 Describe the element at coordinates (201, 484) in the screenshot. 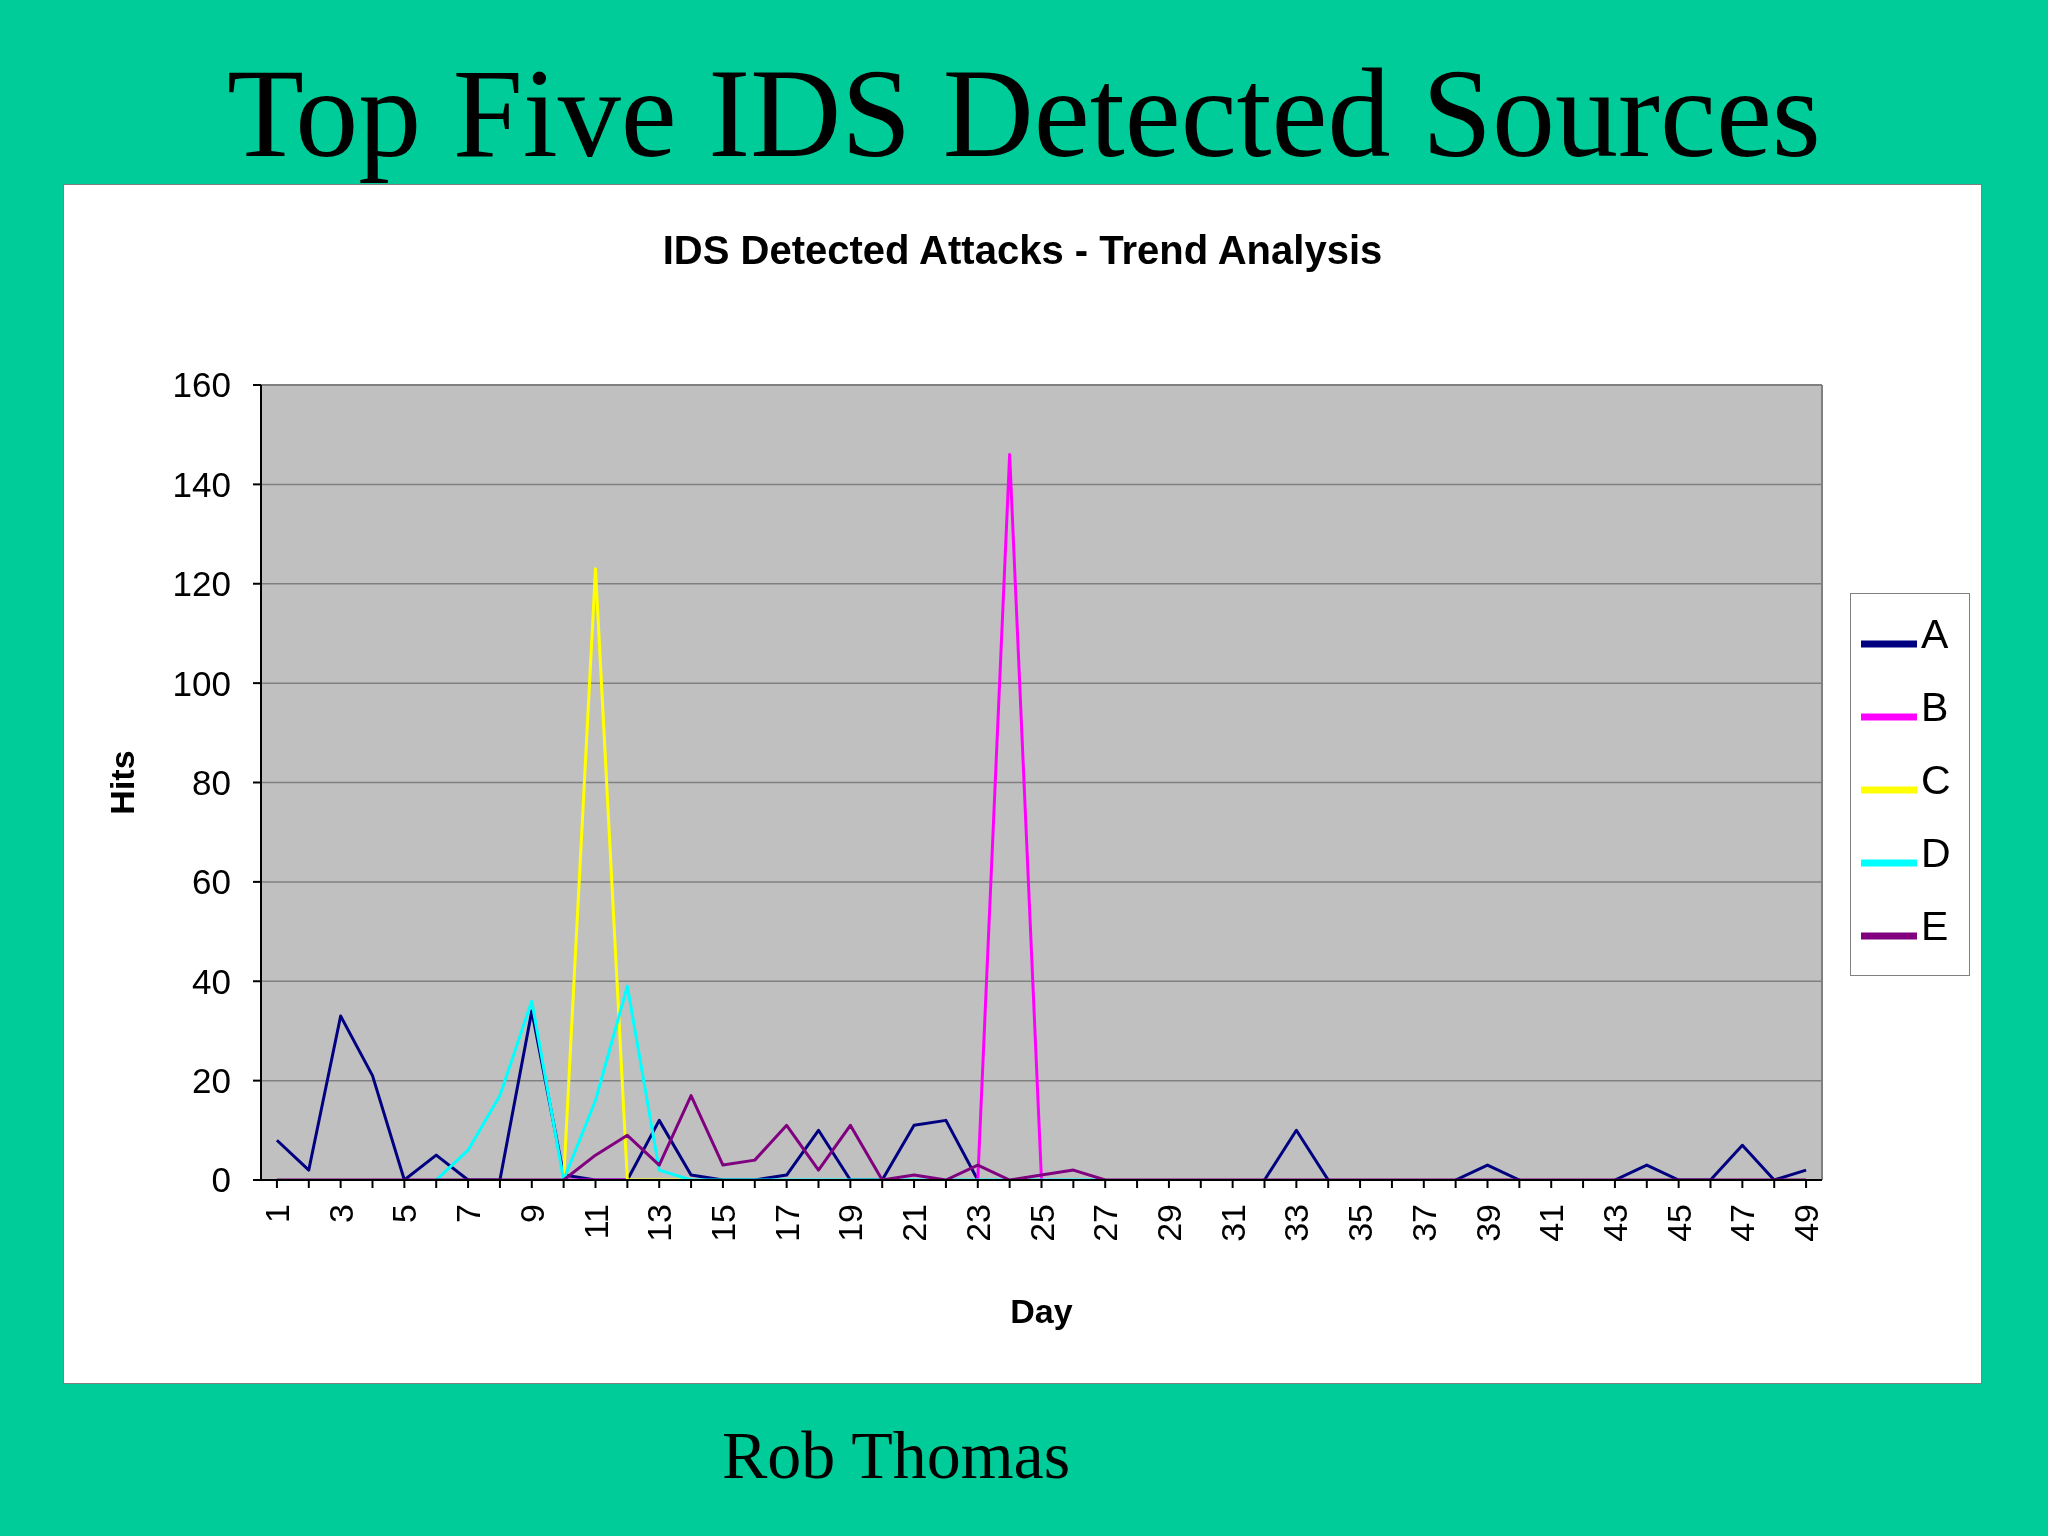

I see `y-tick-label: 140` at that location.